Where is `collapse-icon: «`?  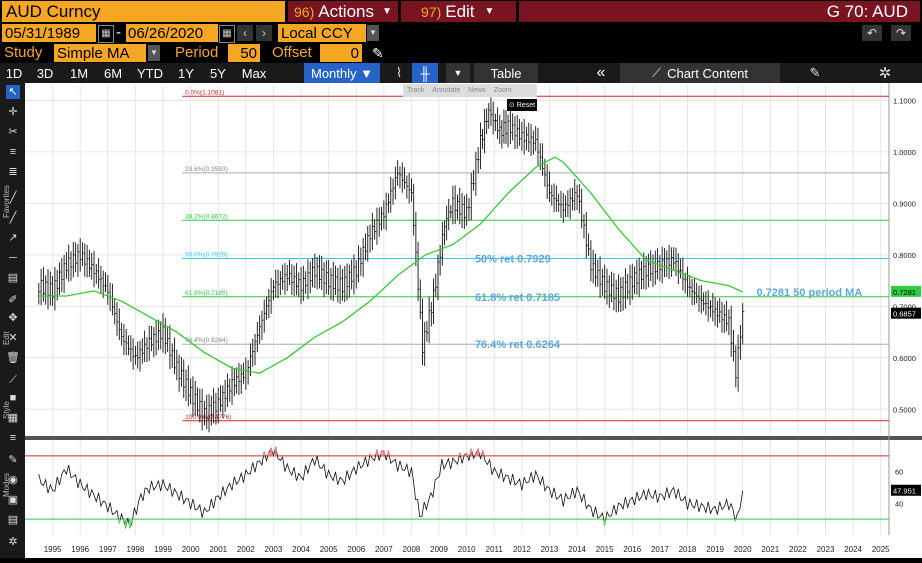
collapse-icon: « is located at coordinates (601, 72).